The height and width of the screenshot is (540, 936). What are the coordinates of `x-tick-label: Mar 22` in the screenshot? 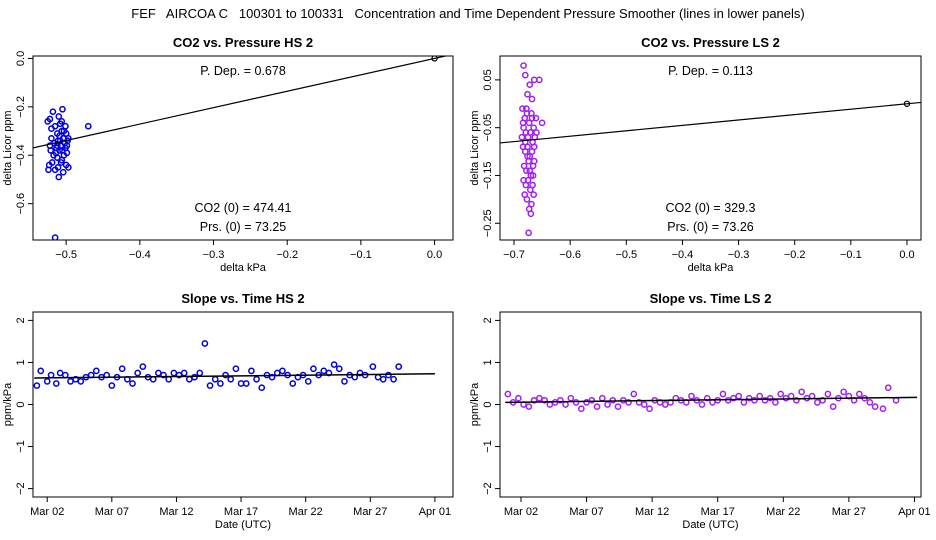 It's located at (306, 512).